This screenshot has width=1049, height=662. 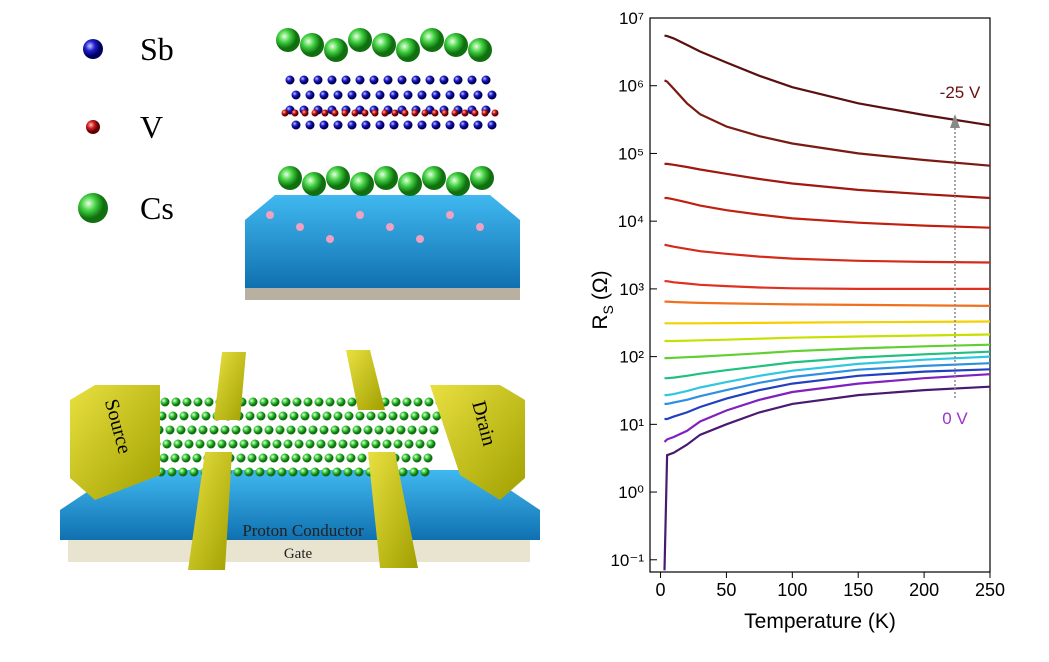 I want to click on y-tick-label: 10⁴, so click(x=631, y=221).